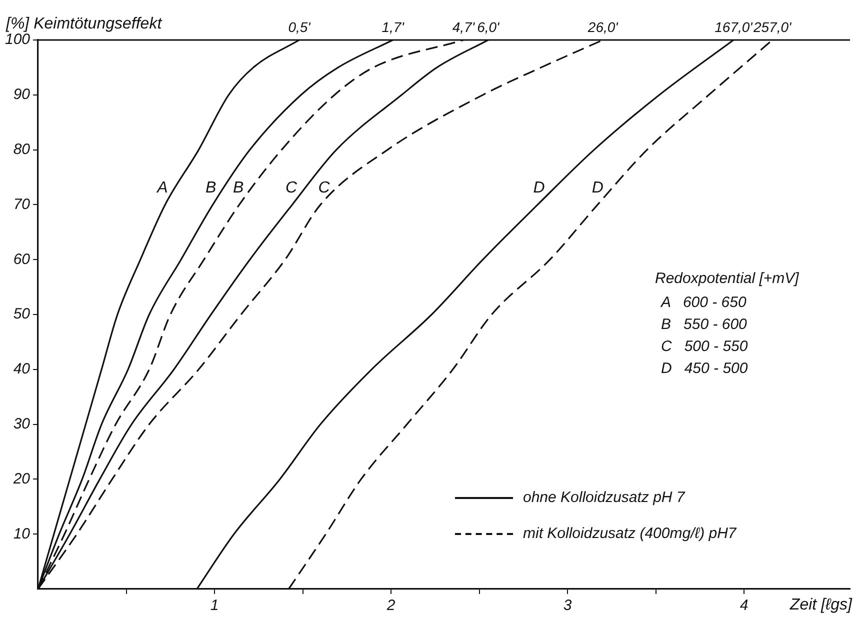 The height and width of the screenshot is (622, 858). Describe the element at coordinates (22, 204) in the screenshot. I see `y-tick-label: 70` at that location.